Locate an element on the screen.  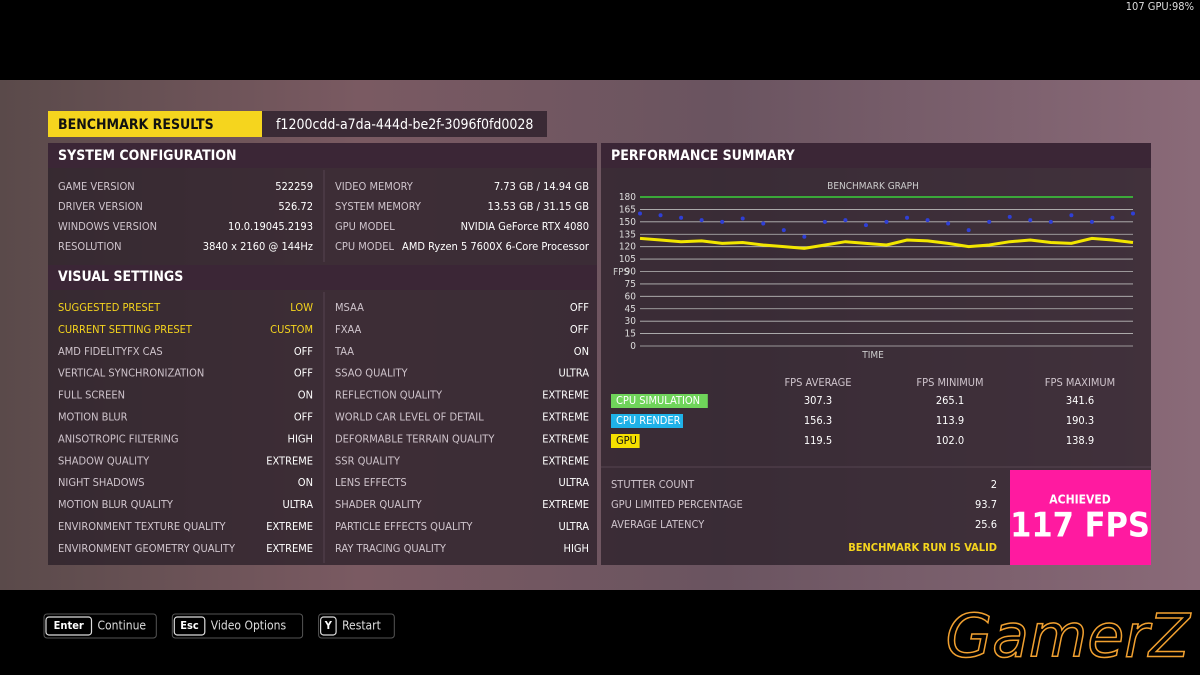
y-tick-label: 165 is located at coordinates (627, 209).